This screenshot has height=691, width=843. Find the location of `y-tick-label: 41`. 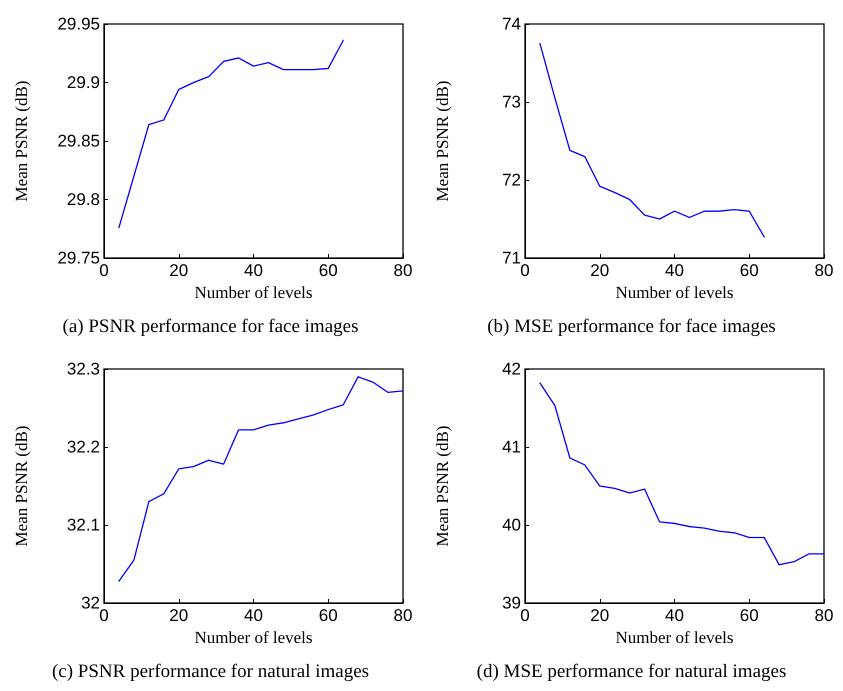

y-tick-label: 41 is located at coordinates (511, 447).